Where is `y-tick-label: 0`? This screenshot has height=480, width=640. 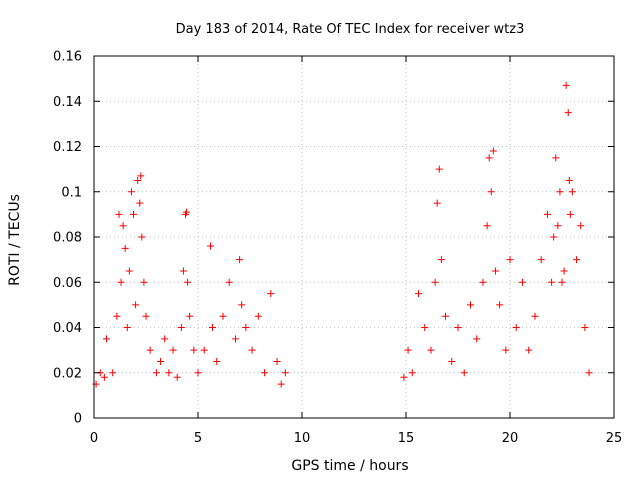 y-tick-label: 0 is located at coordinates (78, 419).